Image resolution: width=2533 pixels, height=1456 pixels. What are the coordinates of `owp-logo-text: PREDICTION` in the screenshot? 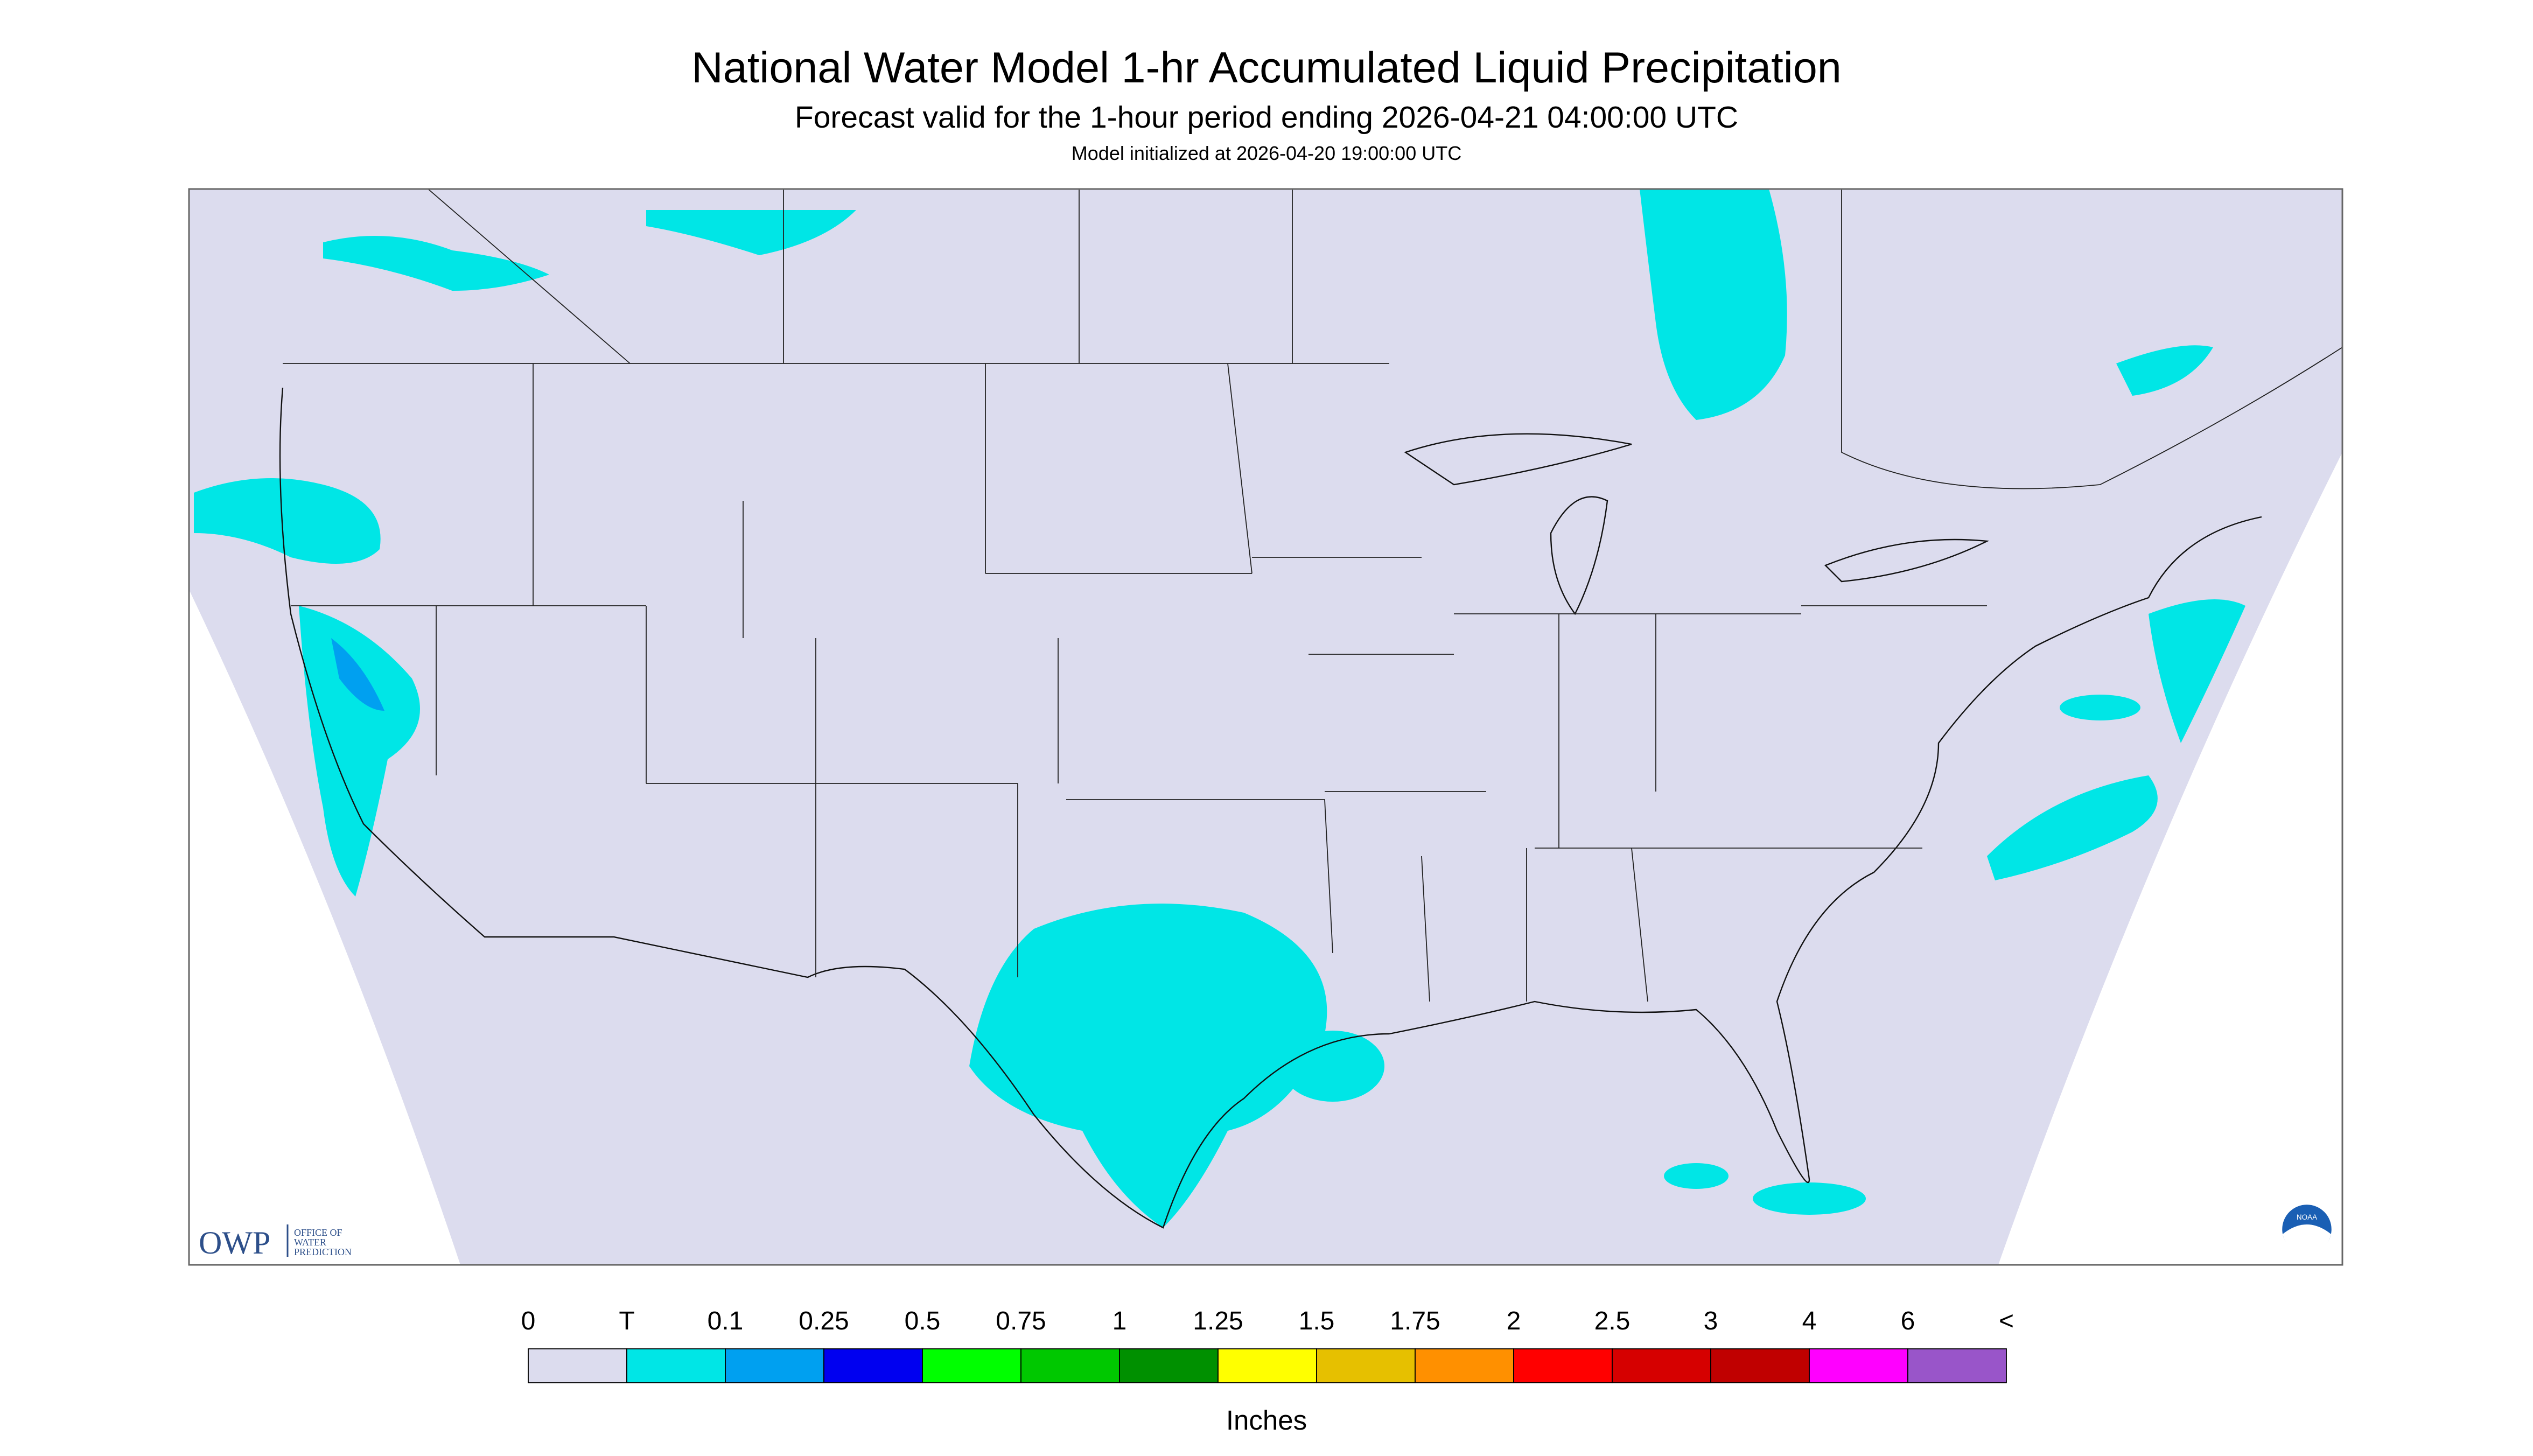 It's located at (323, 1252).